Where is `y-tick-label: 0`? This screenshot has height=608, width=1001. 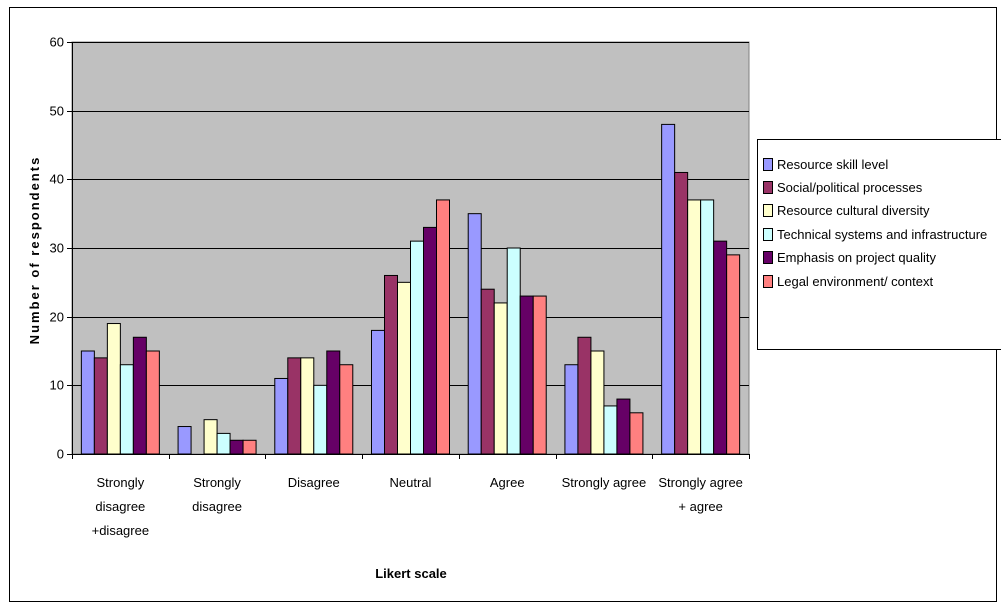
y-tick-label: 0 is located at coordinates (60, 454).